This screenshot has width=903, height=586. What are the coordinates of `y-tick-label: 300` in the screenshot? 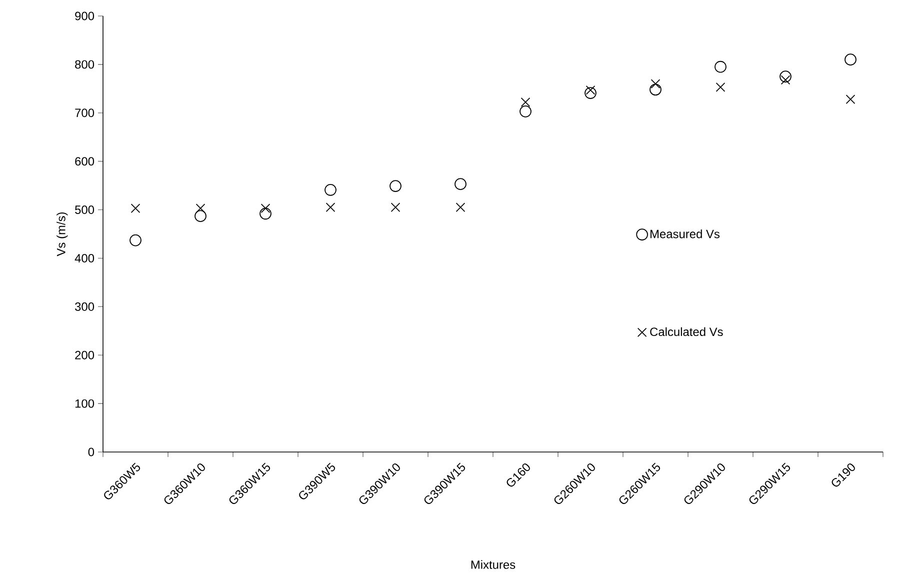 It's located at (84, 306).